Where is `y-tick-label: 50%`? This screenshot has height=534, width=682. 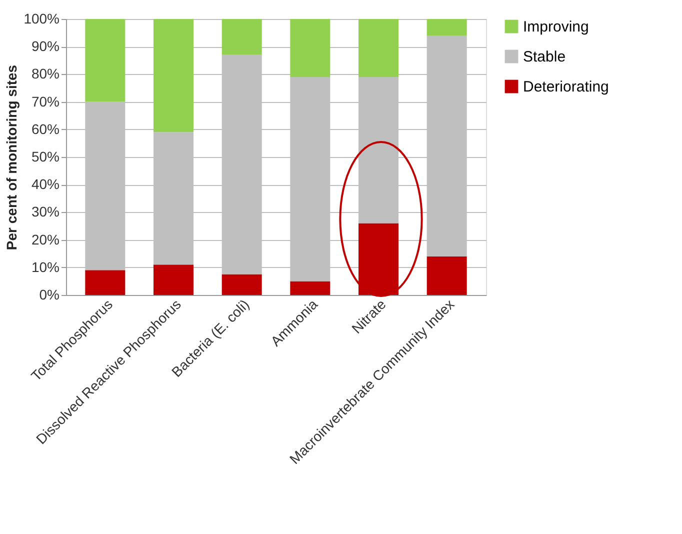 y-tick-label: 50% is located at coordinates (45, 156).